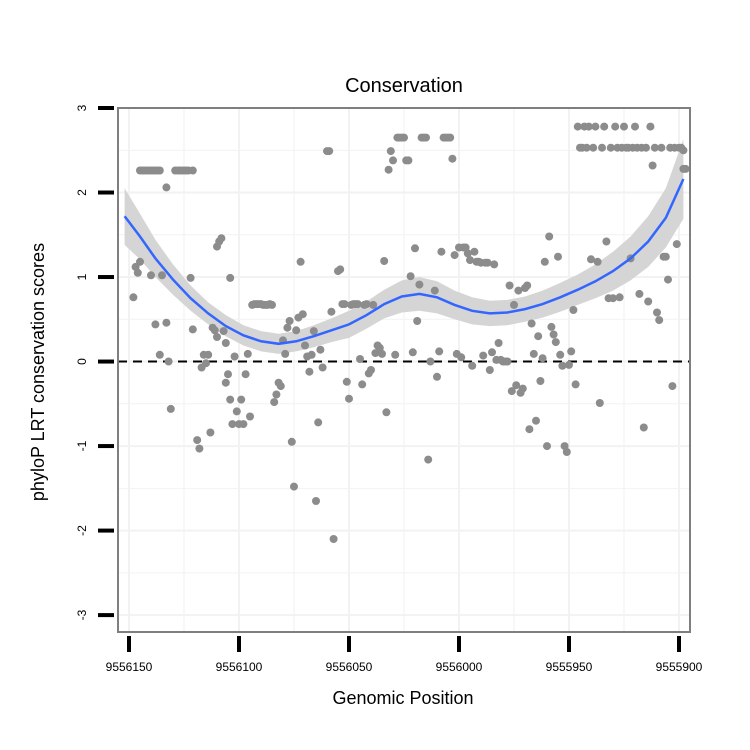 The width and height of the screenshot is (750, 750). Describe the element at coordinates (82, 107) in the screenshot. I see `y-tick-label: 3` at that location.